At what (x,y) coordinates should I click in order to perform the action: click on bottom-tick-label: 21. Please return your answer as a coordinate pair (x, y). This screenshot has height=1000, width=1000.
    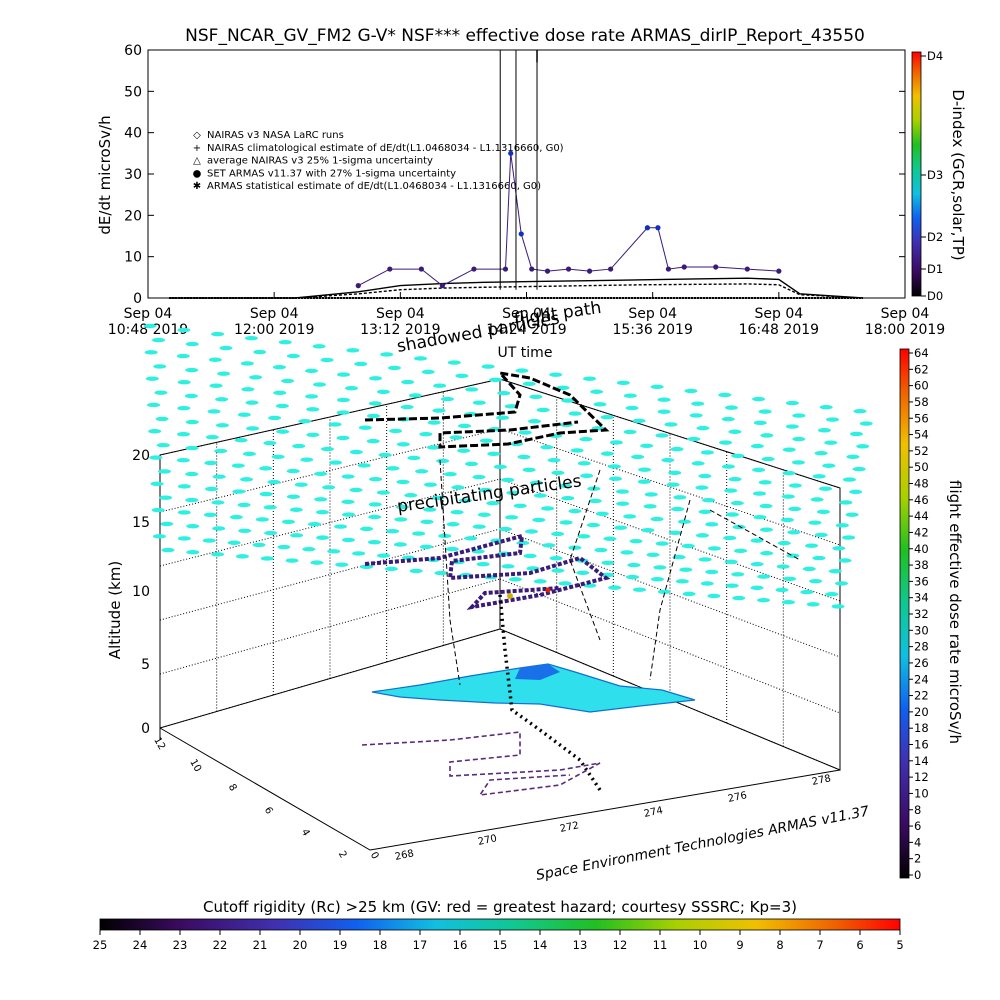
    Looking at the image, I should click on (260, 945).